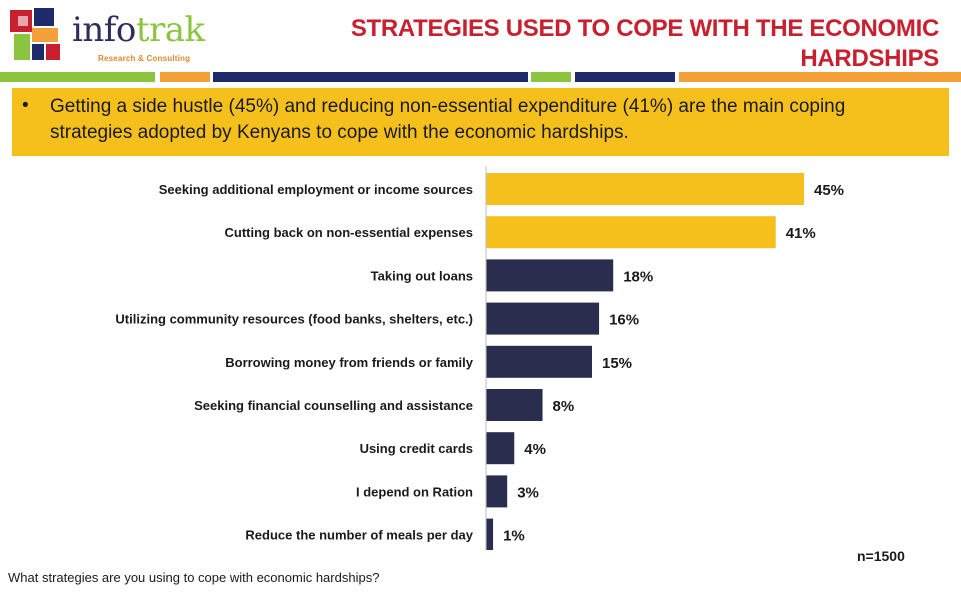 Image resolution: width=961 pixels, height=597 pixels. Describe the element at coordinates (414, 491) in the screenshot. I see `category-label: I depend on Ration` at that location.